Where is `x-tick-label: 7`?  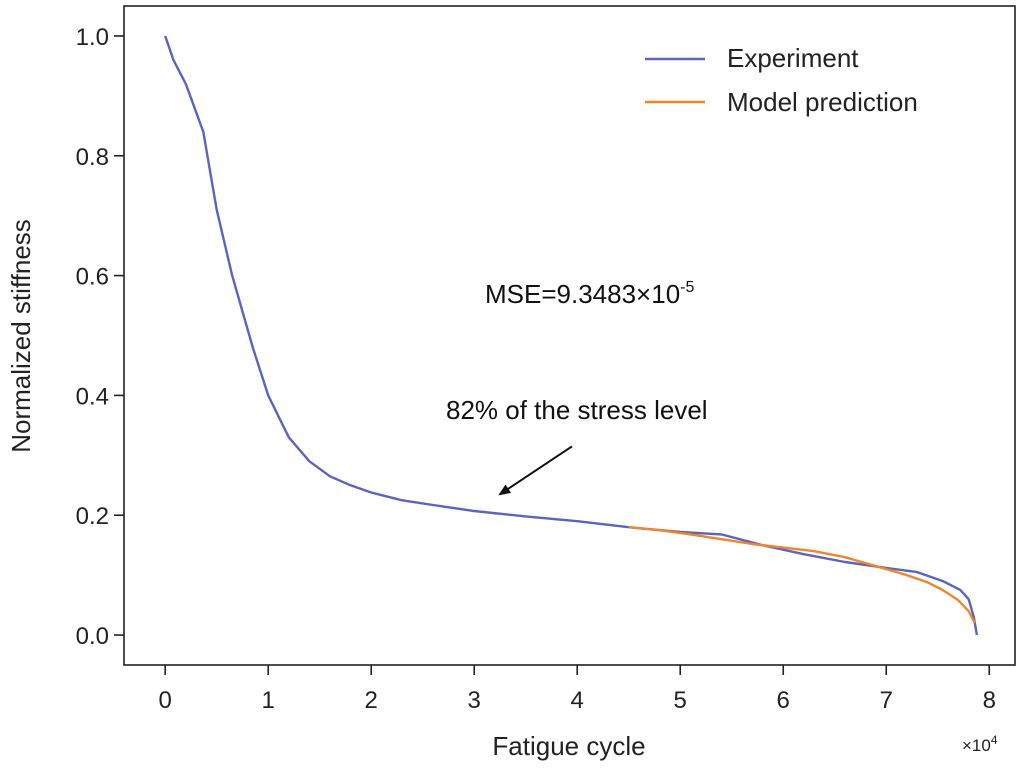
x-tick-label: 7 is located at coordinates (886, 700).